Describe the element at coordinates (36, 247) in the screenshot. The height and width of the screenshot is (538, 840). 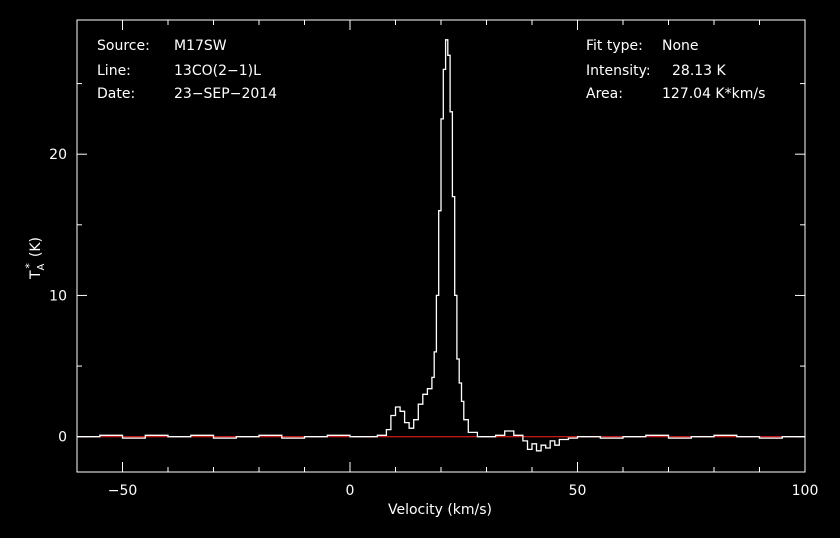
I see `y-label-unit: (K)` at that location.